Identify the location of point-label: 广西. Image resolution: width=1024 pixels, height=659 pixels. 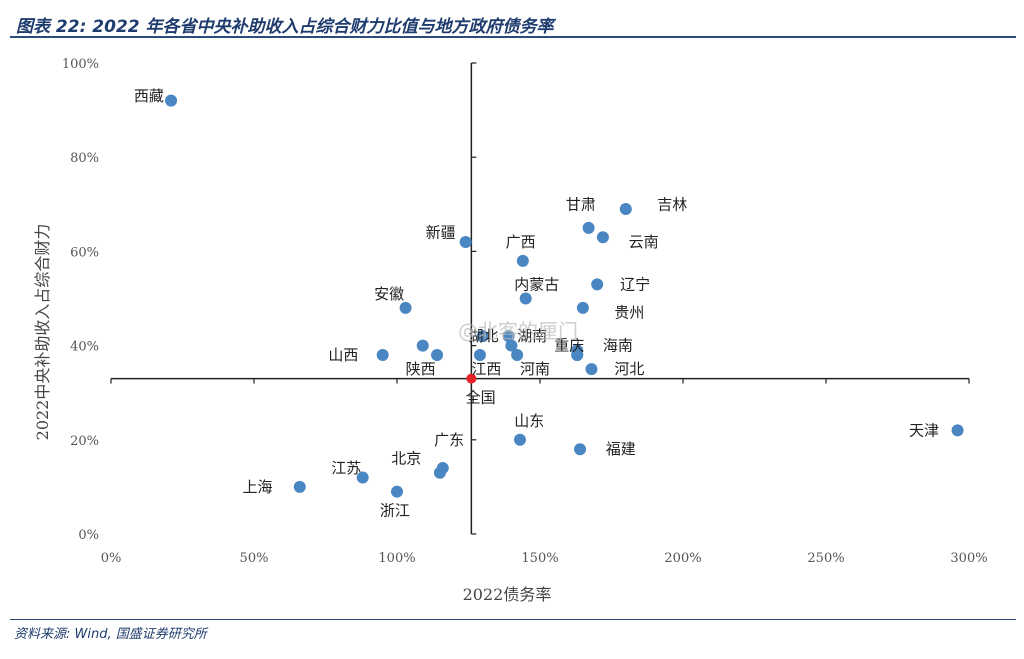
(521, 242).